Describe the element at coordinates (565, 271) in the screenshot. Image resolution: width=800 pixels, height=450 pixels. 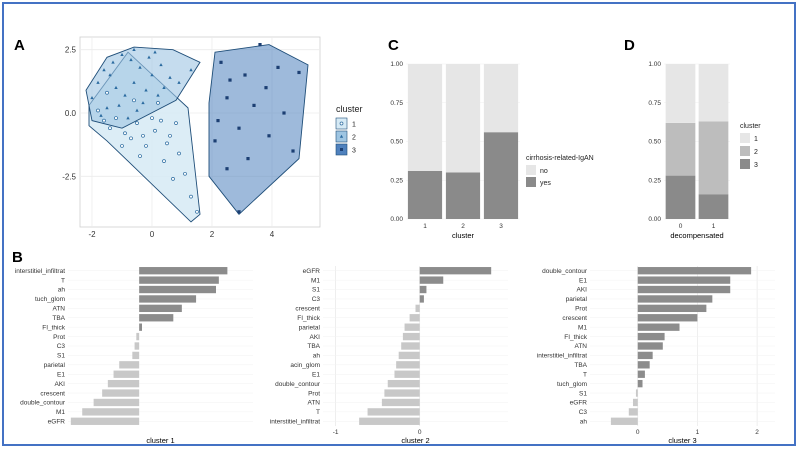
I see `y-tick-label: double_contour` at that location.